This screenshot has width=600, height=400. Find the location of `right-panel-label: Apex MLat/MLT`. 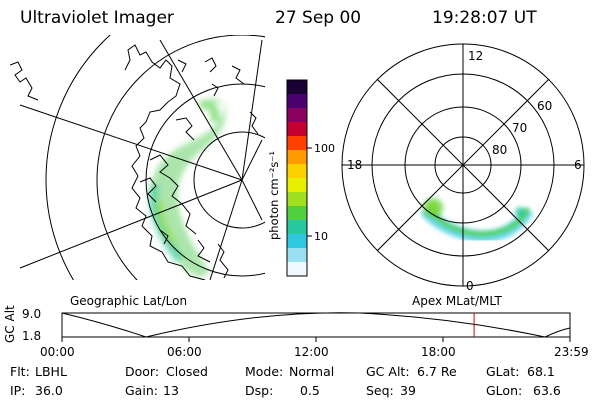

right-panel-label: Apex MLat/MLT is located at coordinates (457, 301).